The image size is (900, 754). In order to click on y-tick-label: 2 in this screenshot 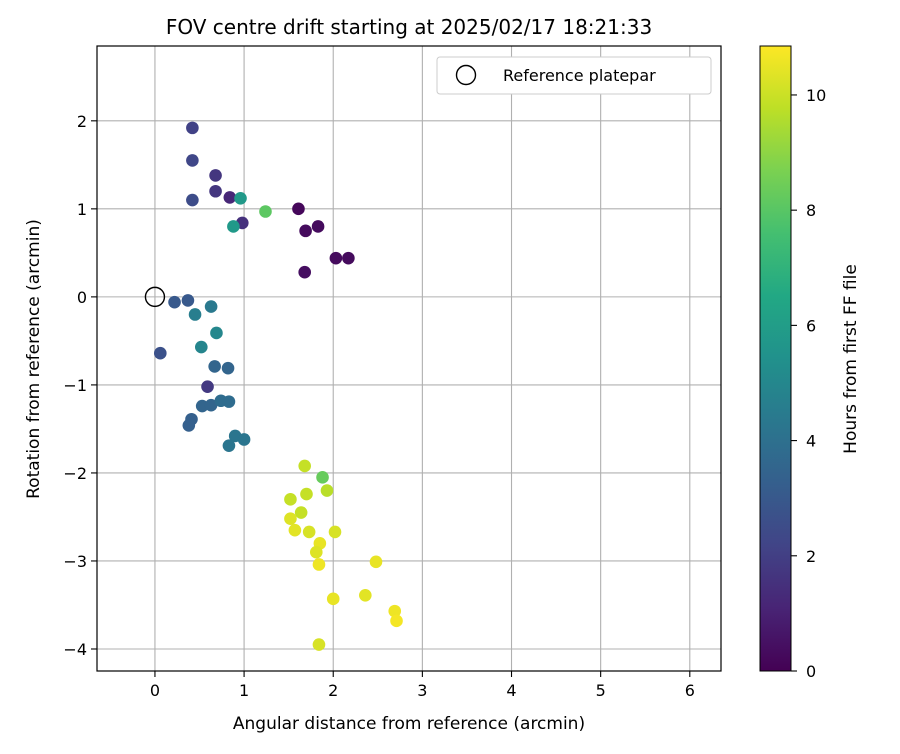, I will do `click(82, 121)`.